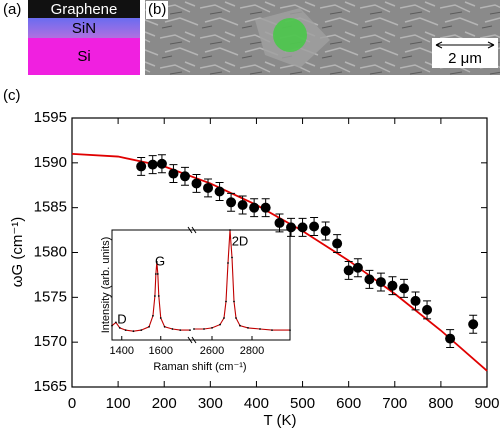  What do you see at coordinates (302, 403) in the screenshot?
I see `x-tick-label: 500` at bounding box center [302, 403].